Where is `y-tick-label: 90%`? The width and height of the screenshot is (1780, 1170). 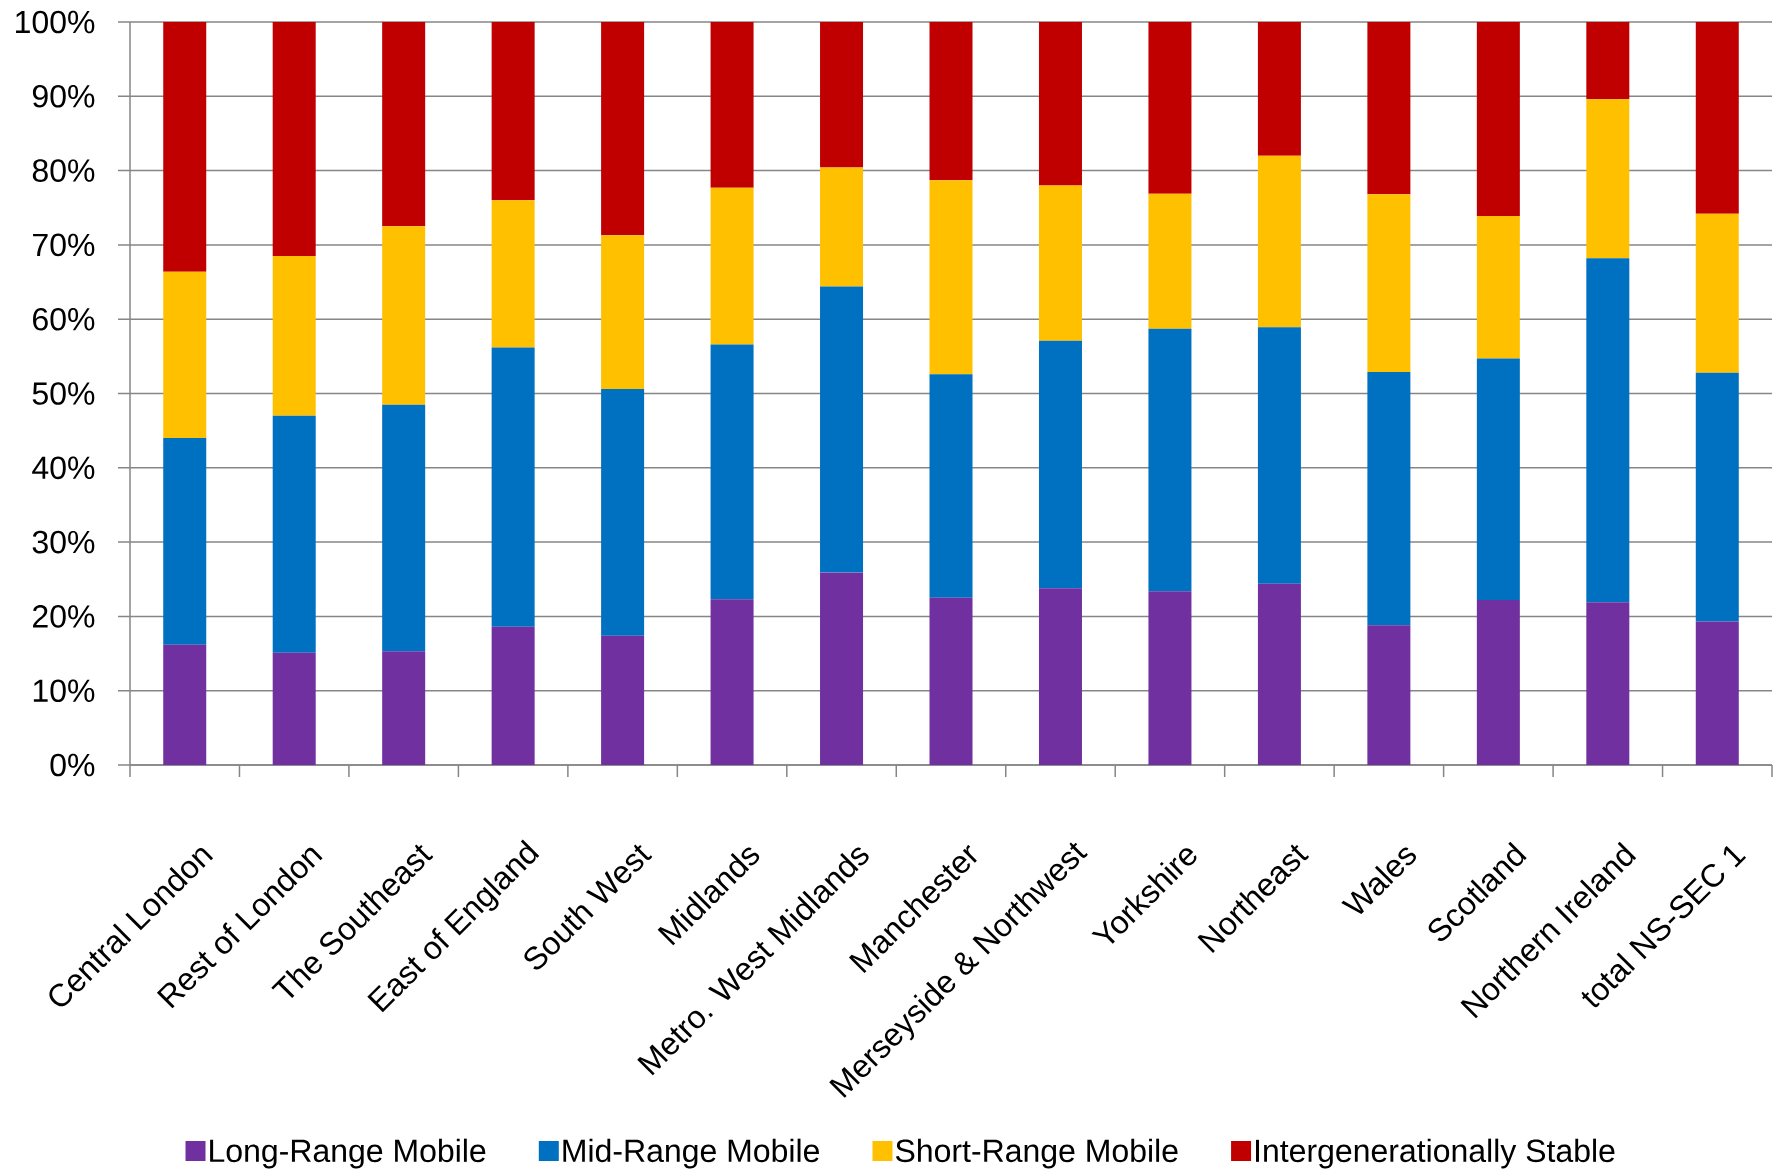
y-tick-label: 90% is located at coordinates (63, 96).